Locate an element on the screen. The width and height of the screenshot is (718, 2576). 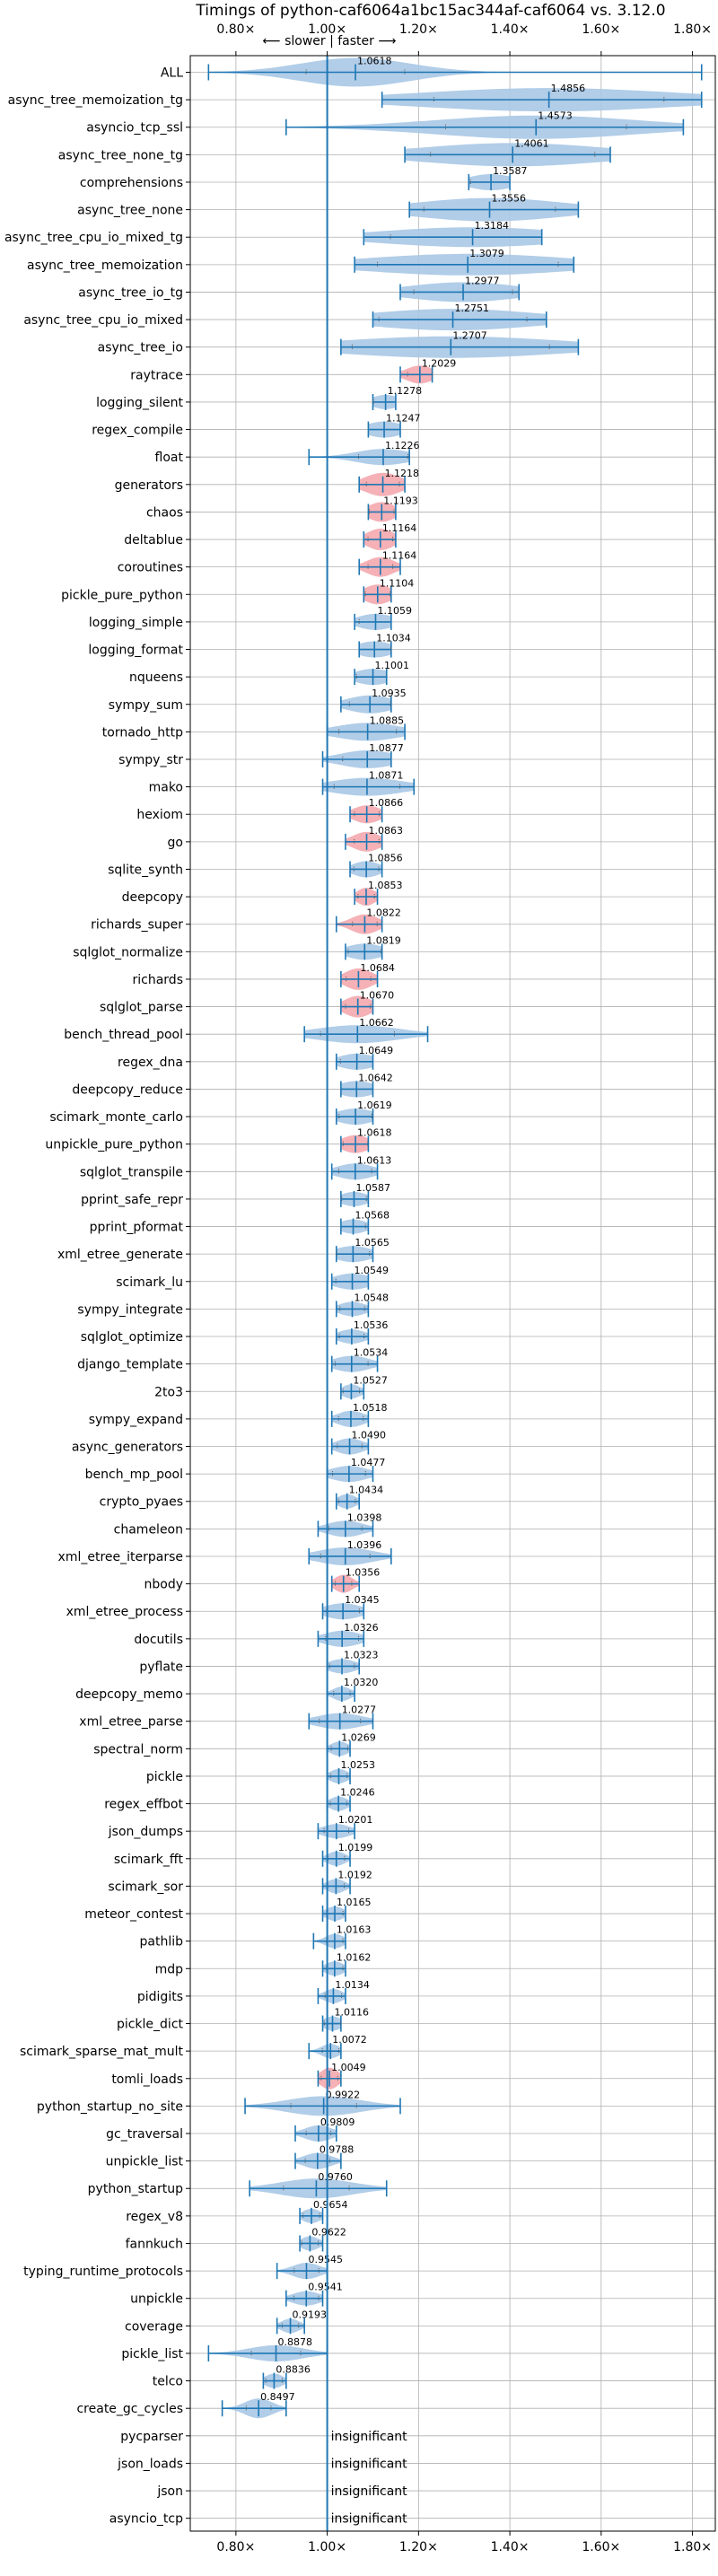
benchmark-row: nbody 1.0356 is located at coordinates (262, 1580).